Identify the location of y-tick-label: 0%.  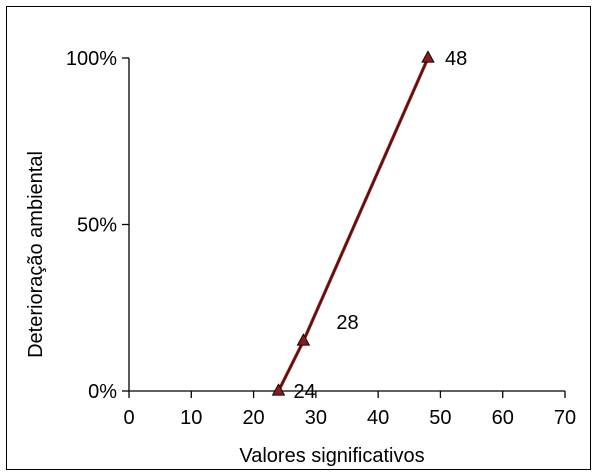
(102, 392).